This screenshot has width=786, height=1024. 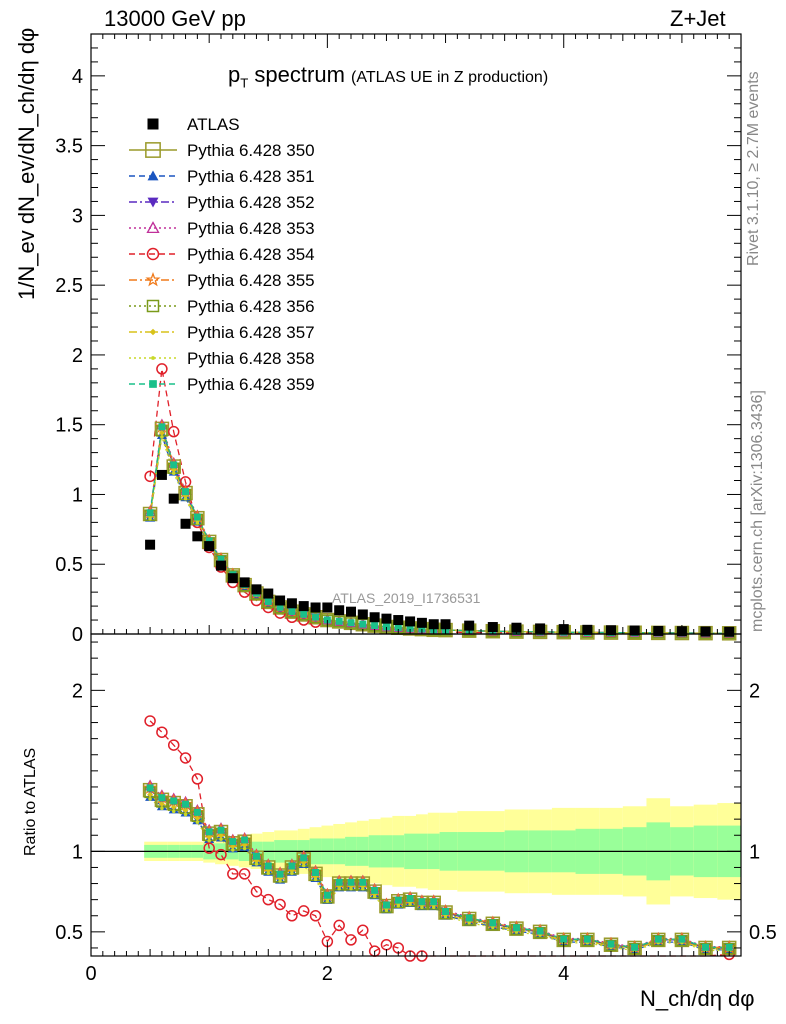 What do you see at coordinates (69, 565) in the screenshot?
I see `y-tick-label-main: 0.5` at bounding box center [69, 565].